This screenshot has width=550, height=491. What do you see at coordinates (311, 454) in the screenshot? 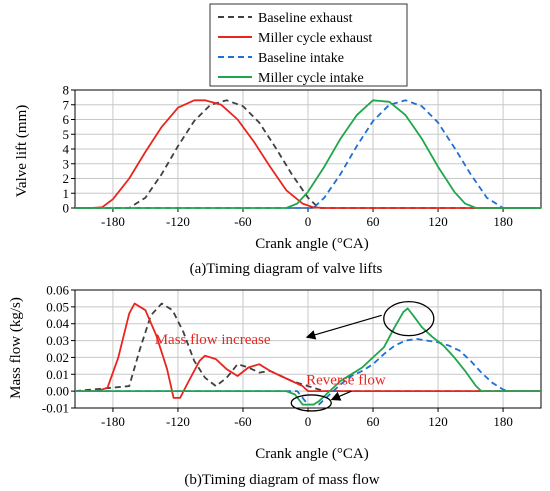
I see `mass-flow-xlabel: Crank angle (°CA)` at bounding box center [311, 454].